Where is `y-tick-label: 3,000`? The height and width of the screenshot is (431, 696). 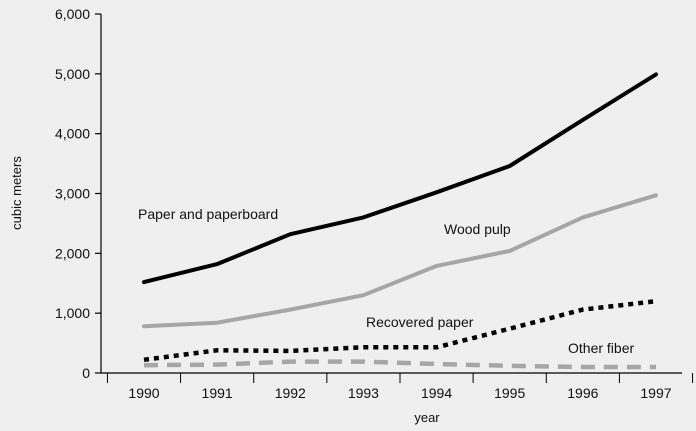 y-tick-label: 3,000 is located at coordinates (72, 194).